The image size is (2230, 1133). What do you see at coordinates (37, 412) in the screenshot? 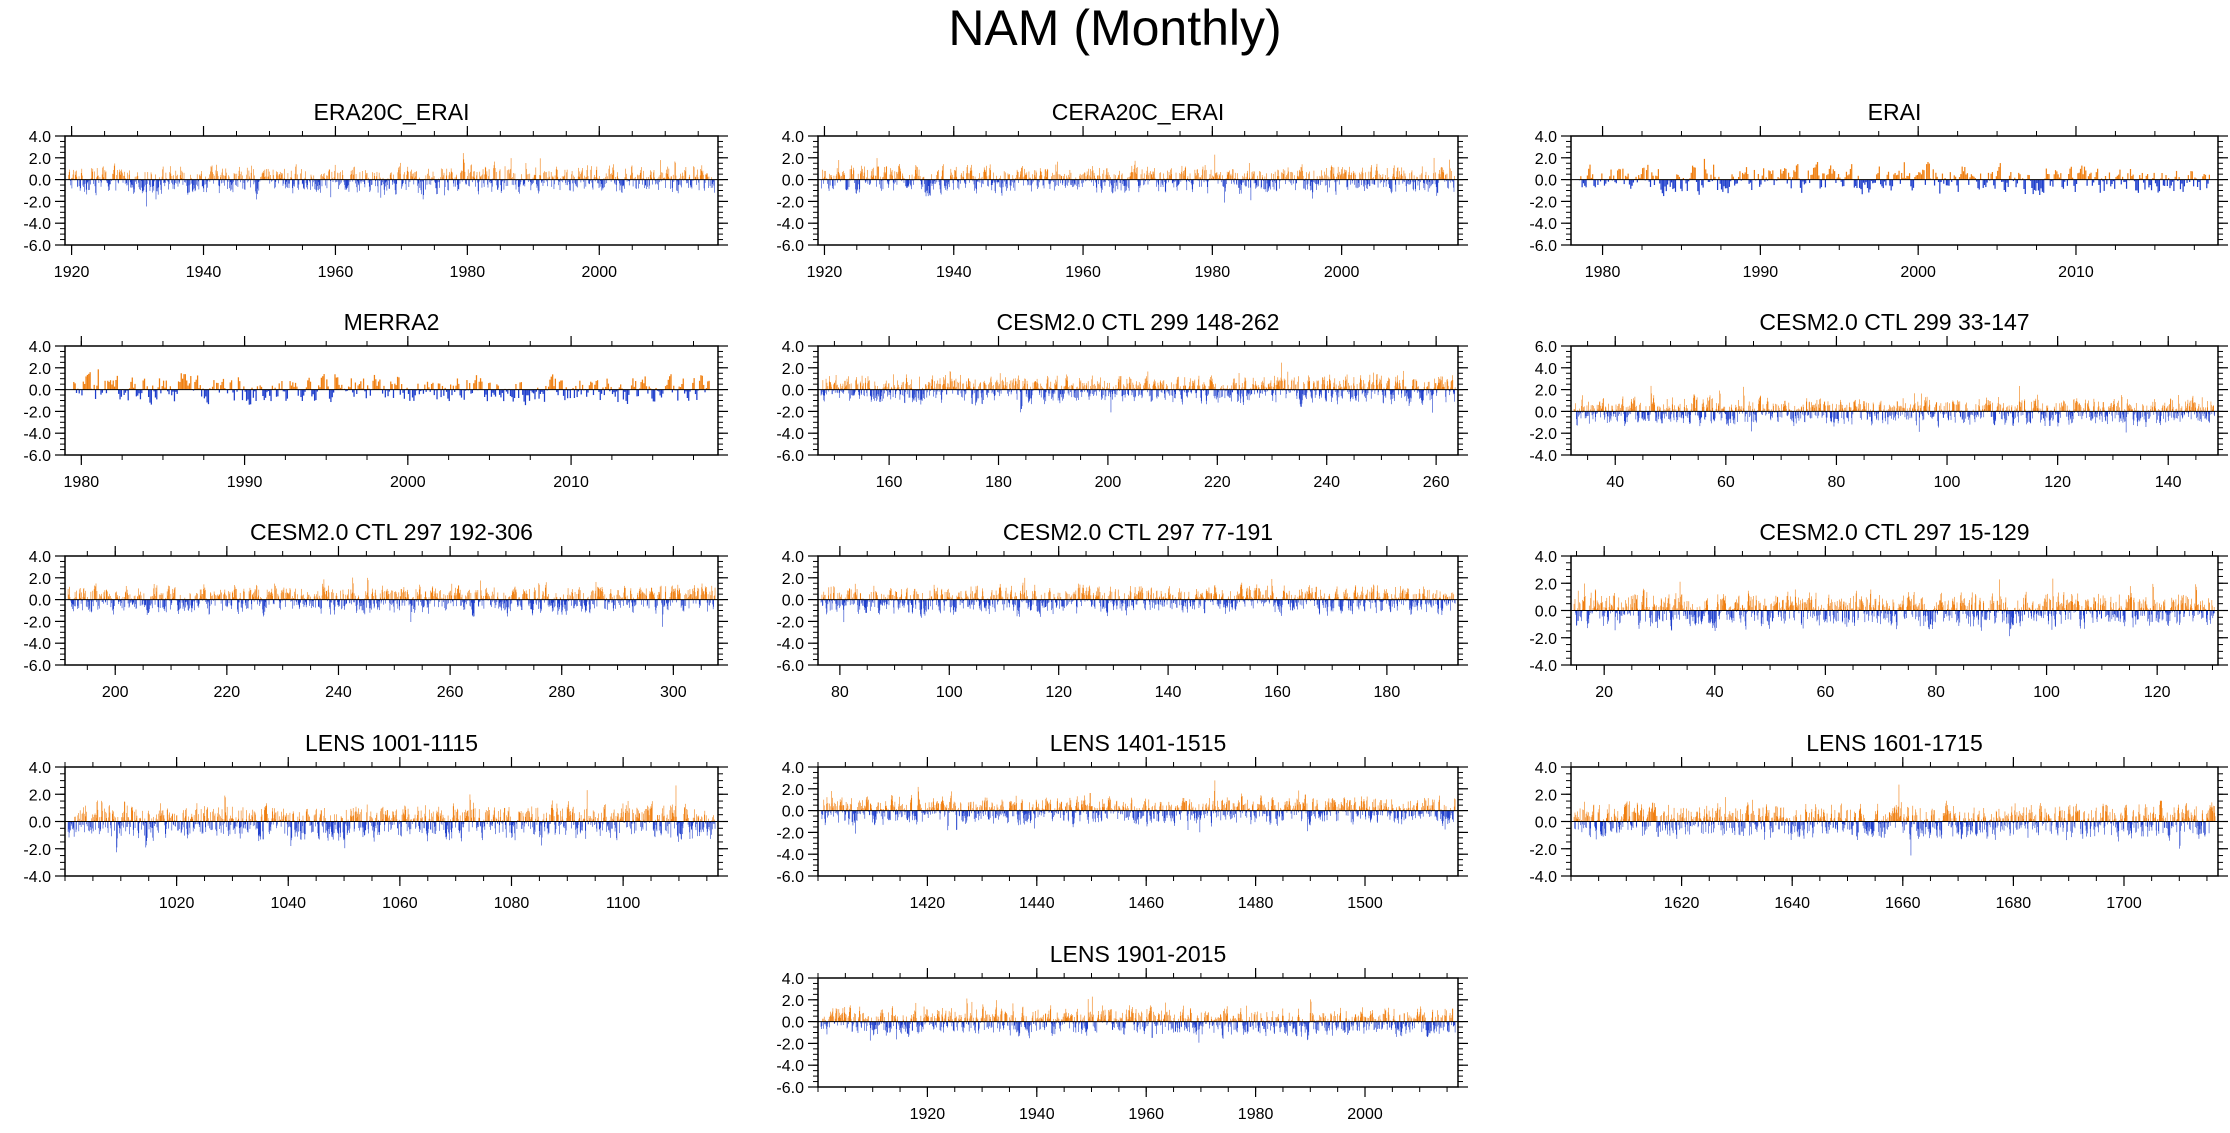
I see `y-tick-label: -2.0` at bounding box center [37, 412].